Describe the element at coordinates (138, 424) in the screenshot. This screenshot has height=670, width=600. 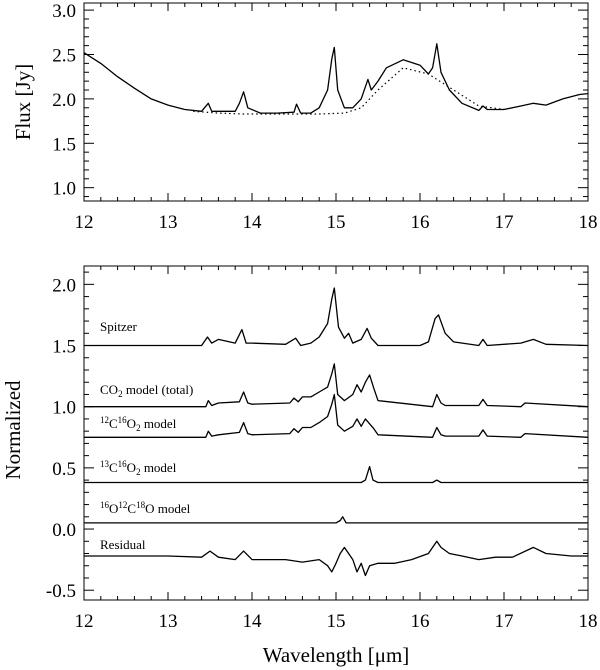
I see `series-label-12c16o2: 12C16O2 model` at that location.